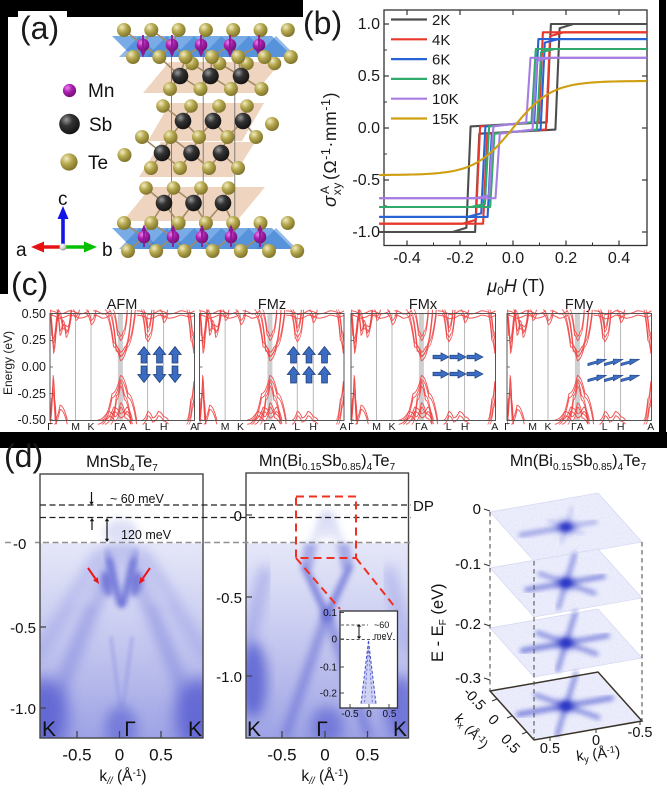  What do you see at coordinates (34, 340) in the screenshot?
I see `svg-text: 0.25` at bounding box center [34, 340].